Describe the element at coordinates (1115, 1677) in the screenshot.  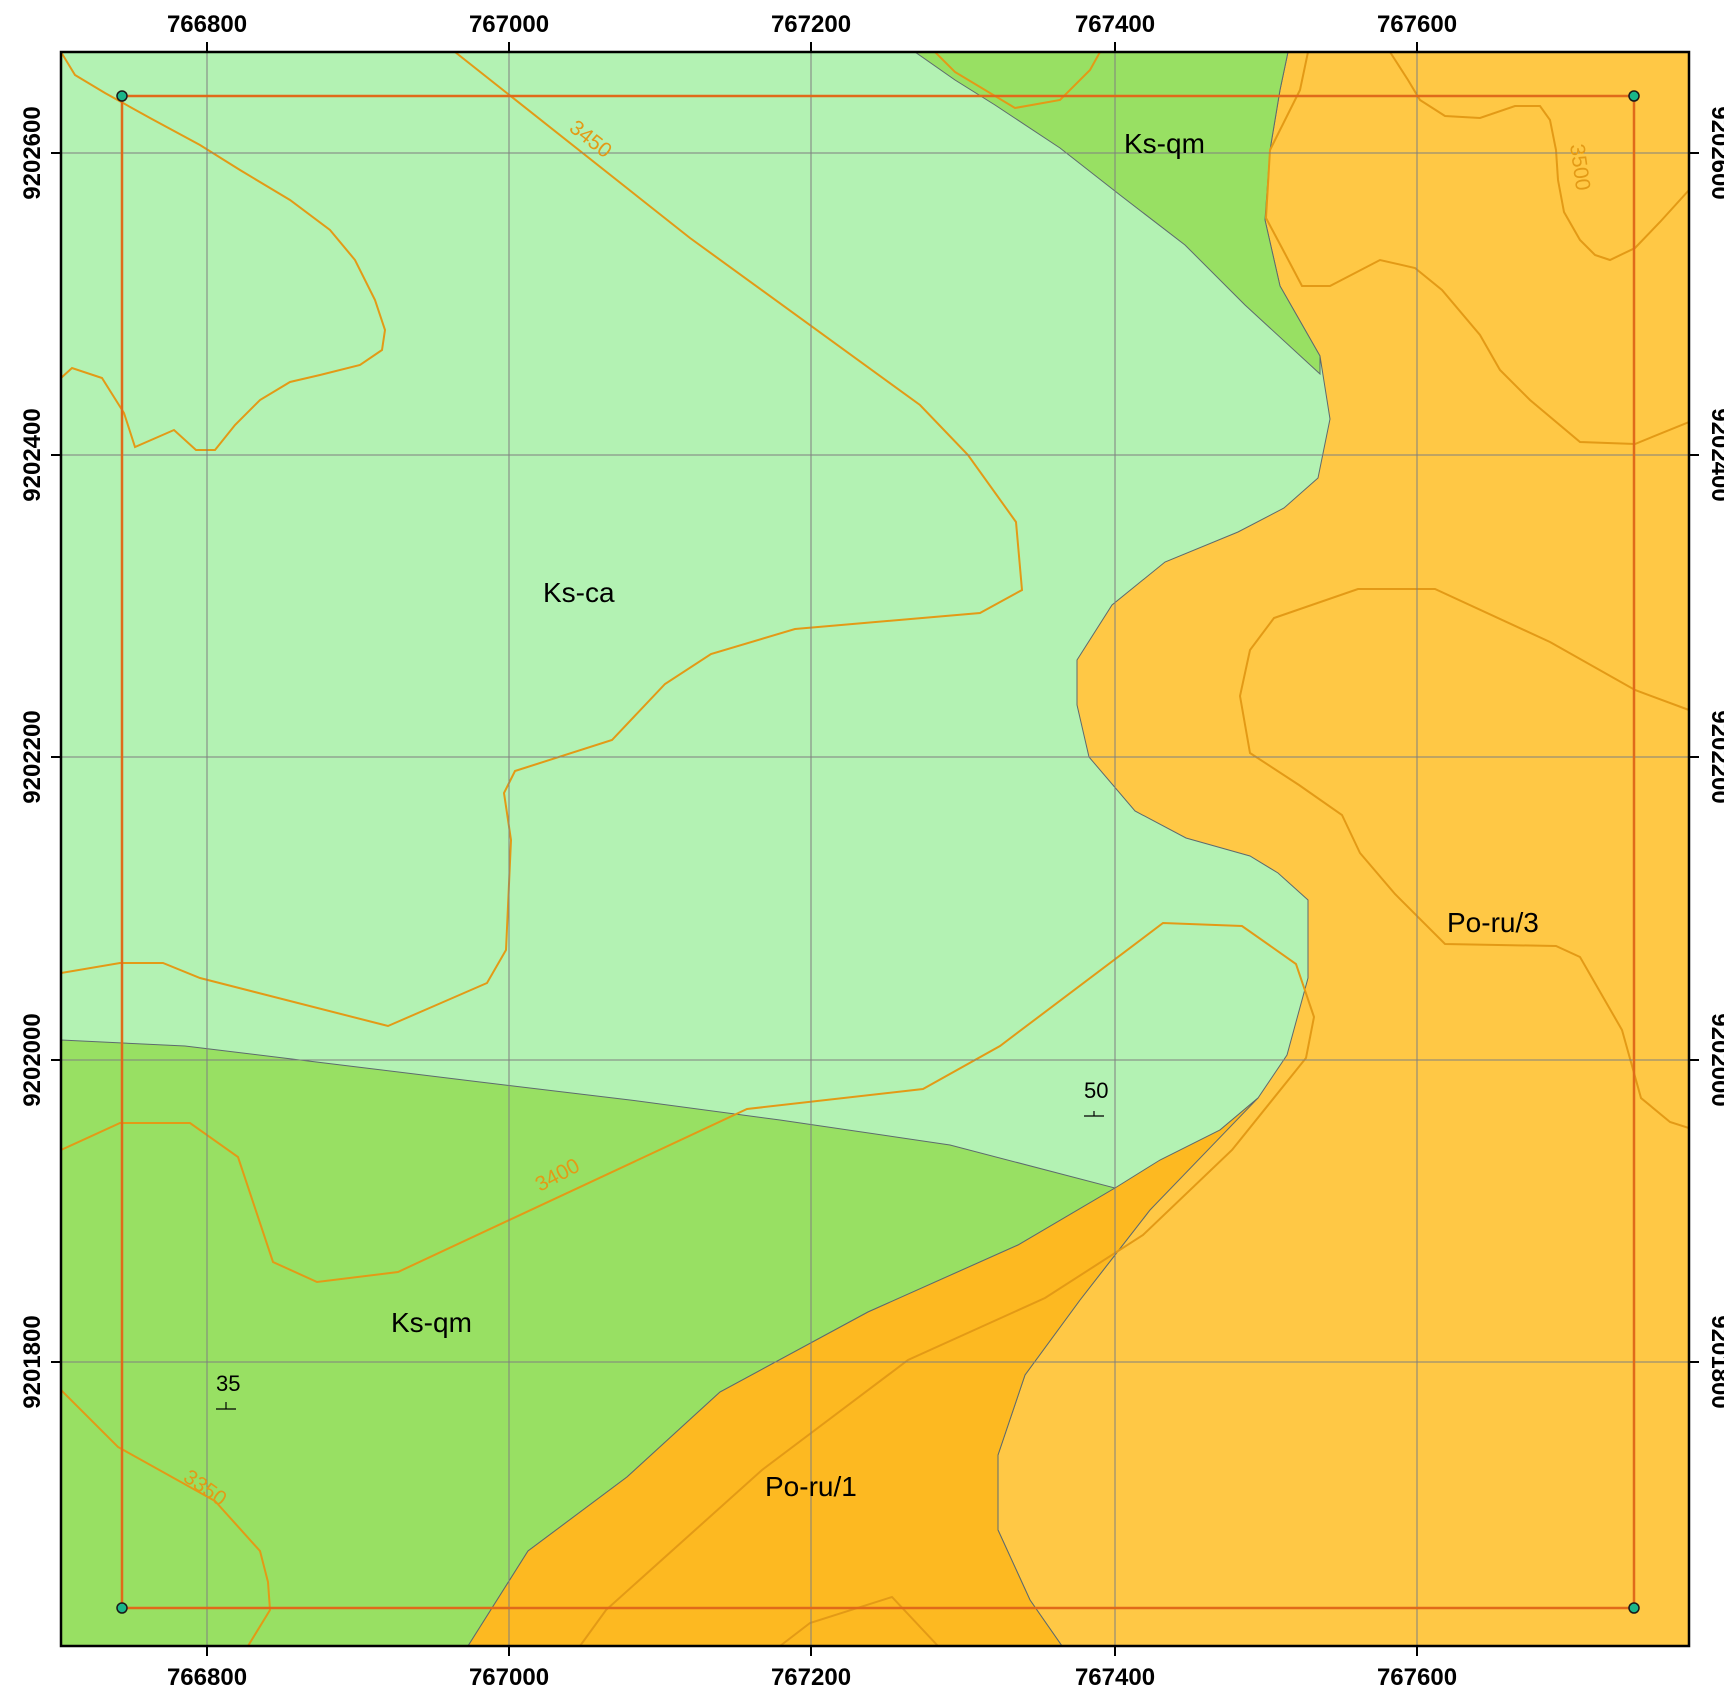
I see `x-tick-bottom-767400: 767400` at that location.